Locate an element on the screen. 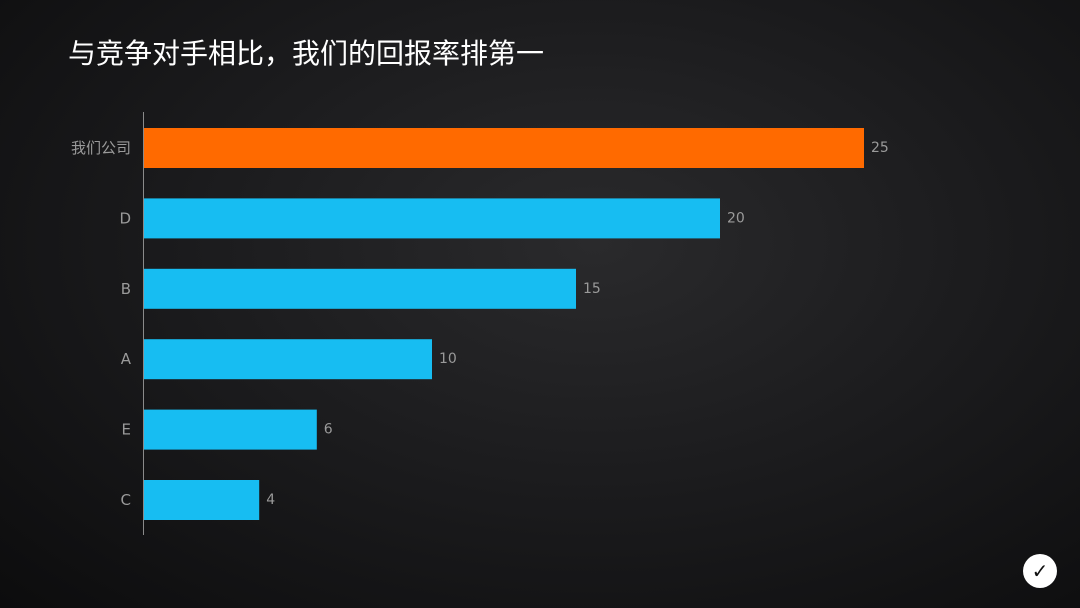 The height and width of the screenshot is (608, 1080). category-label-5: C is located at coordinates (126, 500).